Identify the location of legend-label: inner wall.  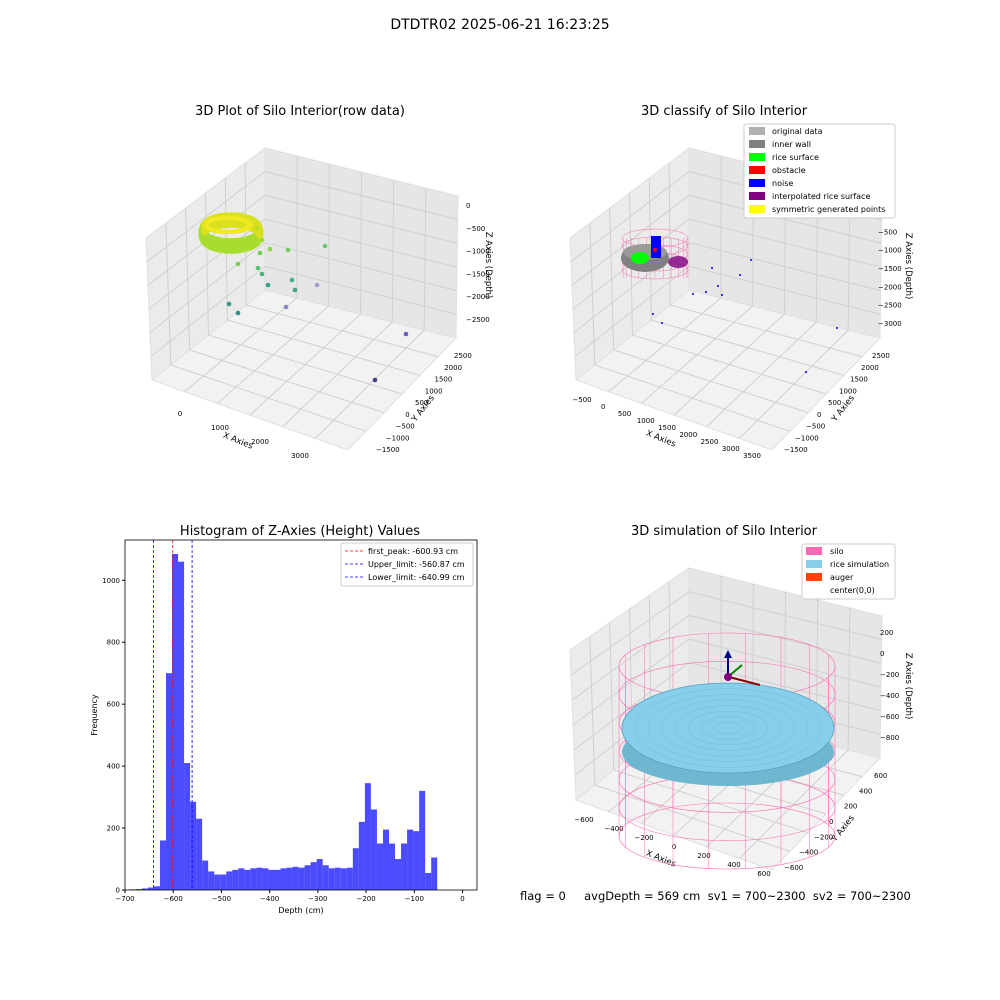
(791, 144).